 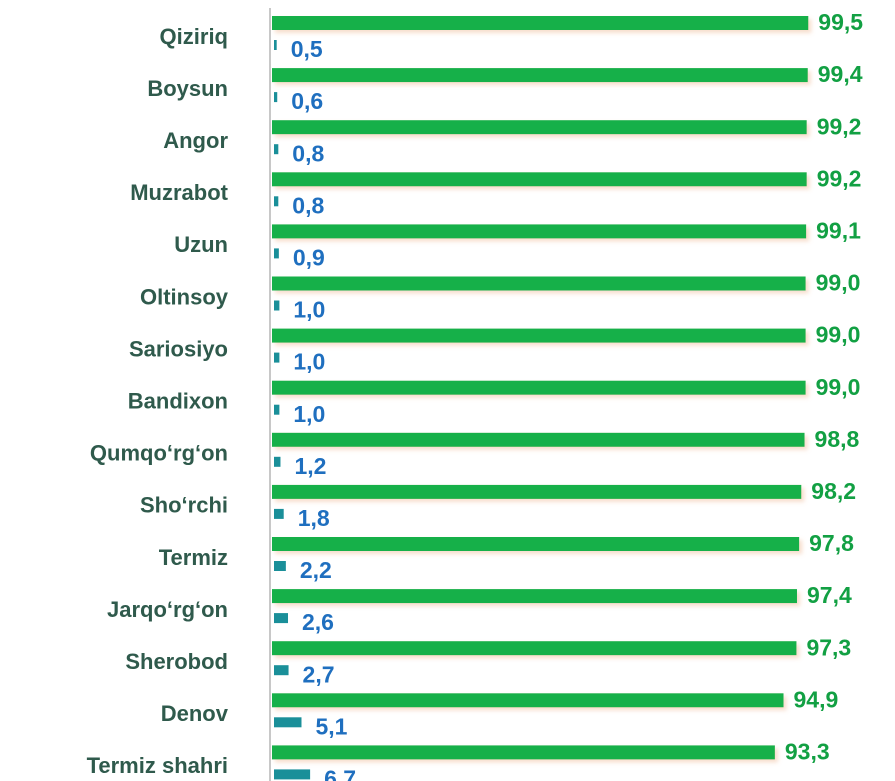 What do you see at coordinates (319, 674) in the screenshot?
I see `value-label: 2,7` at bounding box center [319, 674].